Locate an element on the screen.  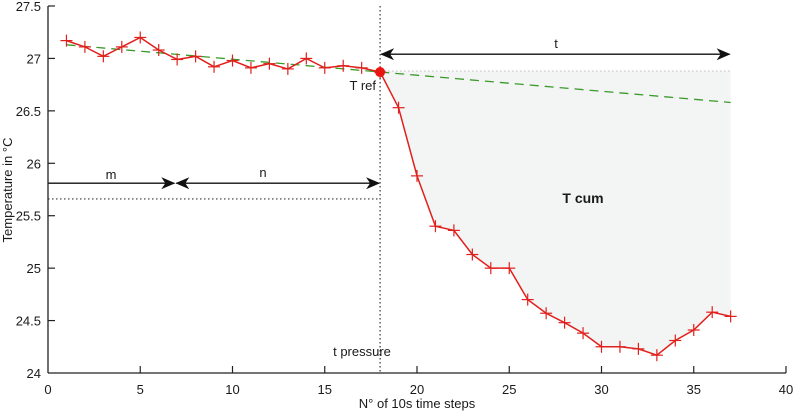
n-label: n is located at coordinates (262, 172).